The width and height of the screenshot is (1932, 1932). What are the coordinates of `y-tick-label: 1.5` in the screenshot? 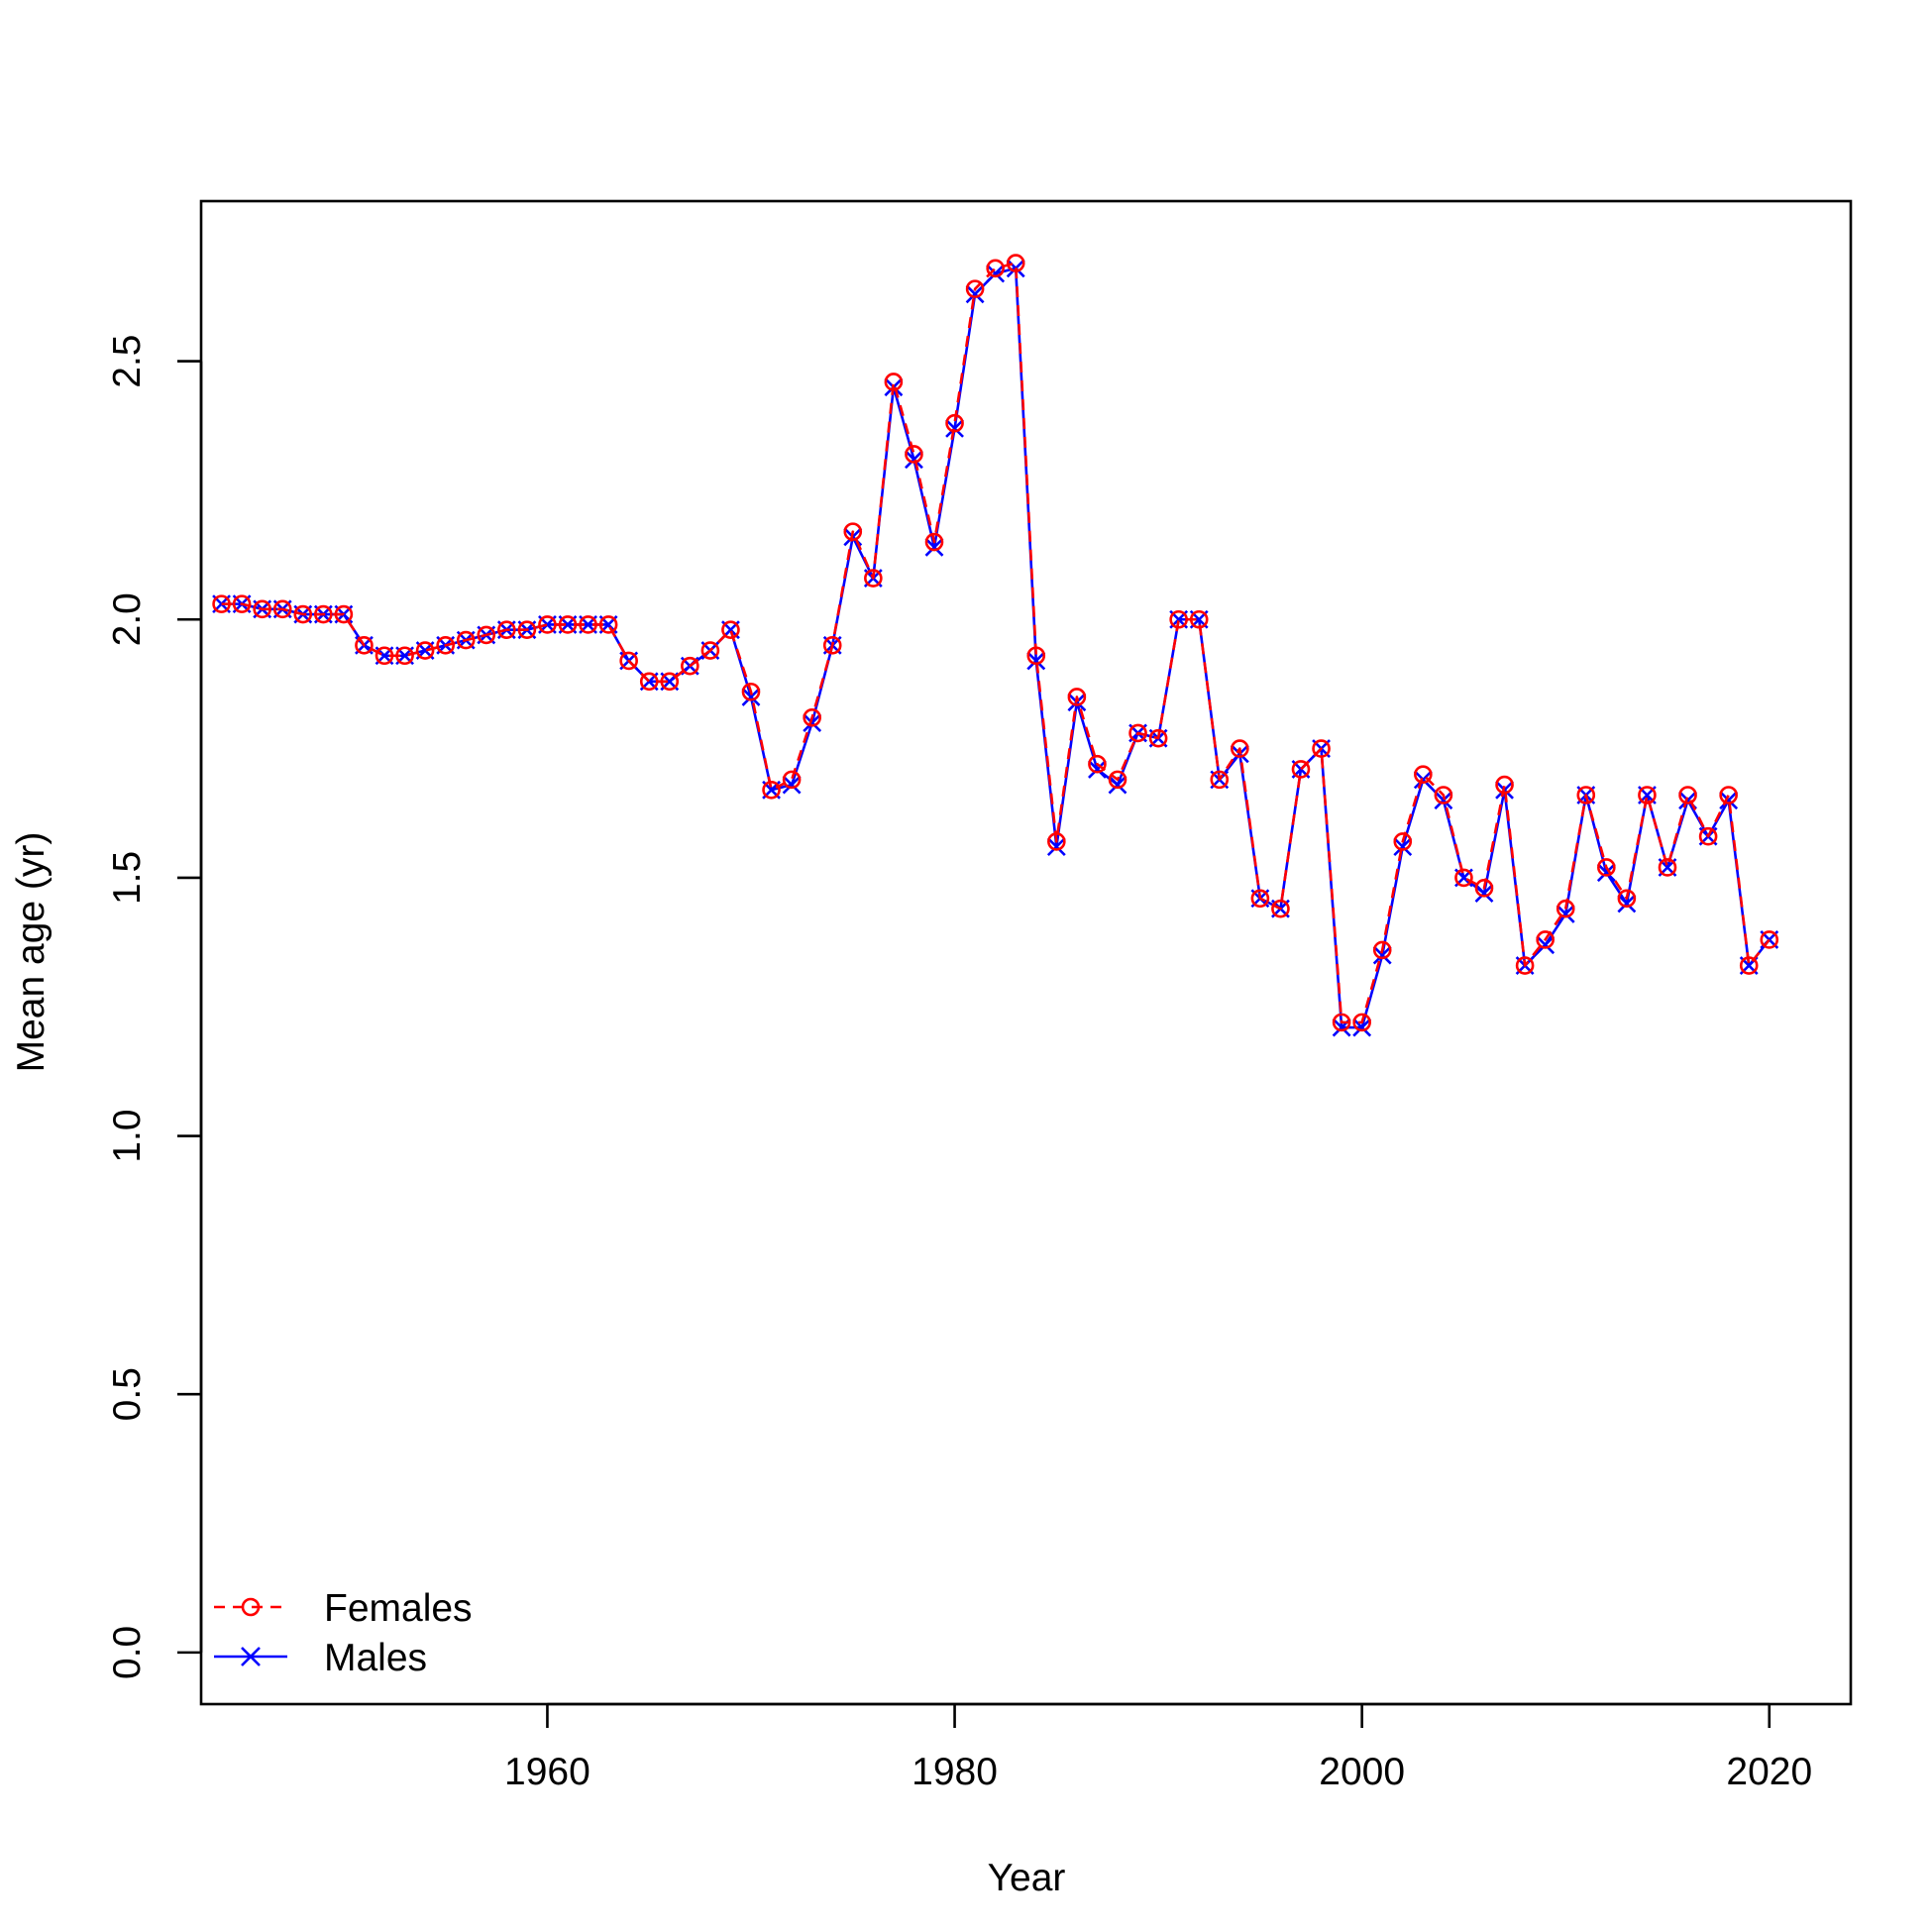 It's located at (128, 878).